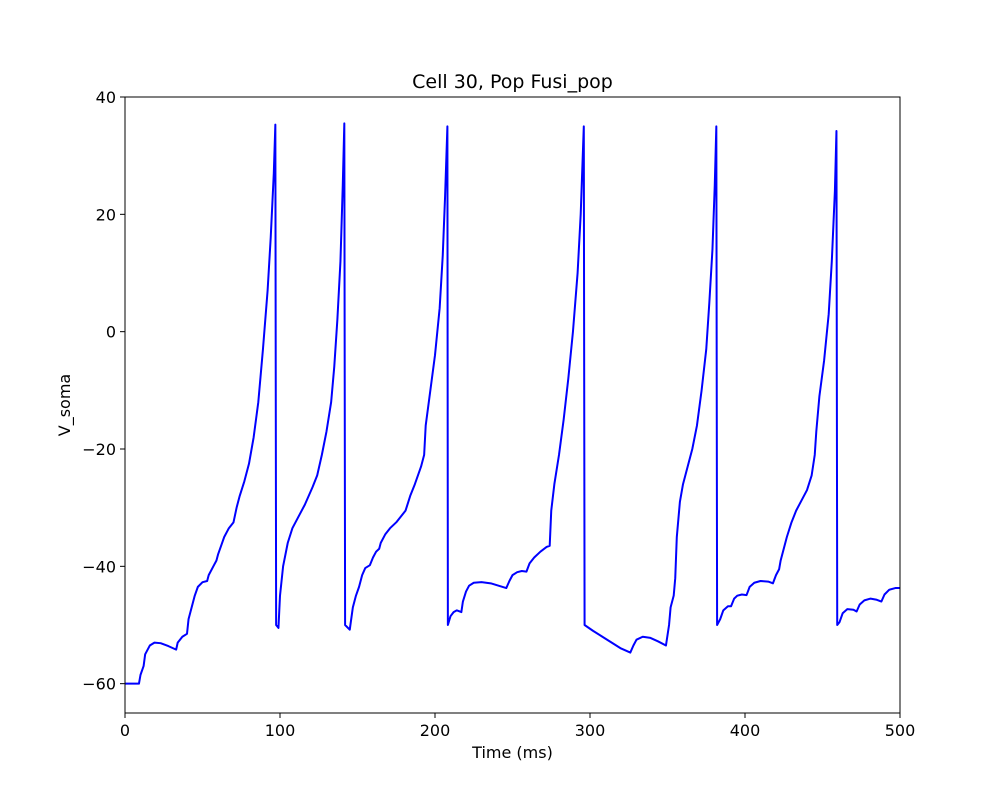 This screenshot has height=800, width=1000. Describe the element at coordinates (65, 405) in the screenshot. I see `y-axis-label: V_soma` at that location.